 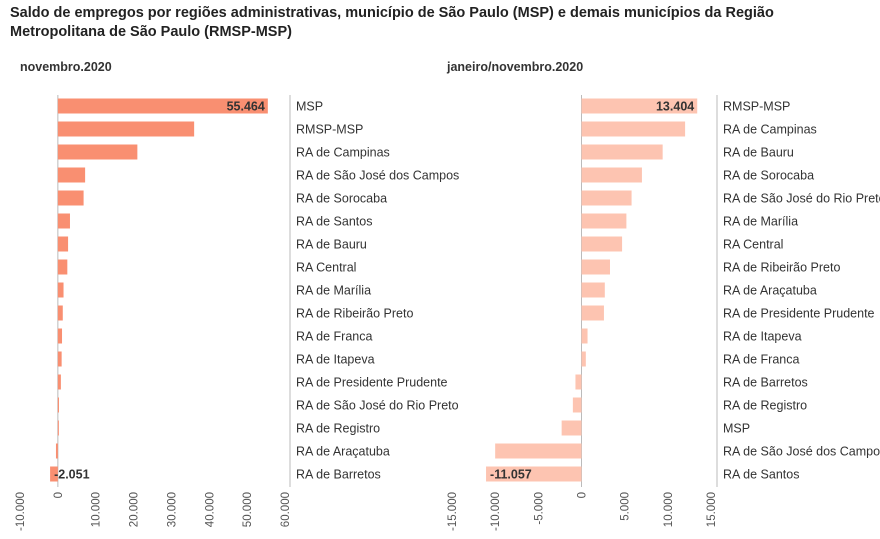 What do you see at coordinates (756, 107) in the screenshot?
I see `right-category-label: RMSP-MSP` at bounding box center [756, 107].